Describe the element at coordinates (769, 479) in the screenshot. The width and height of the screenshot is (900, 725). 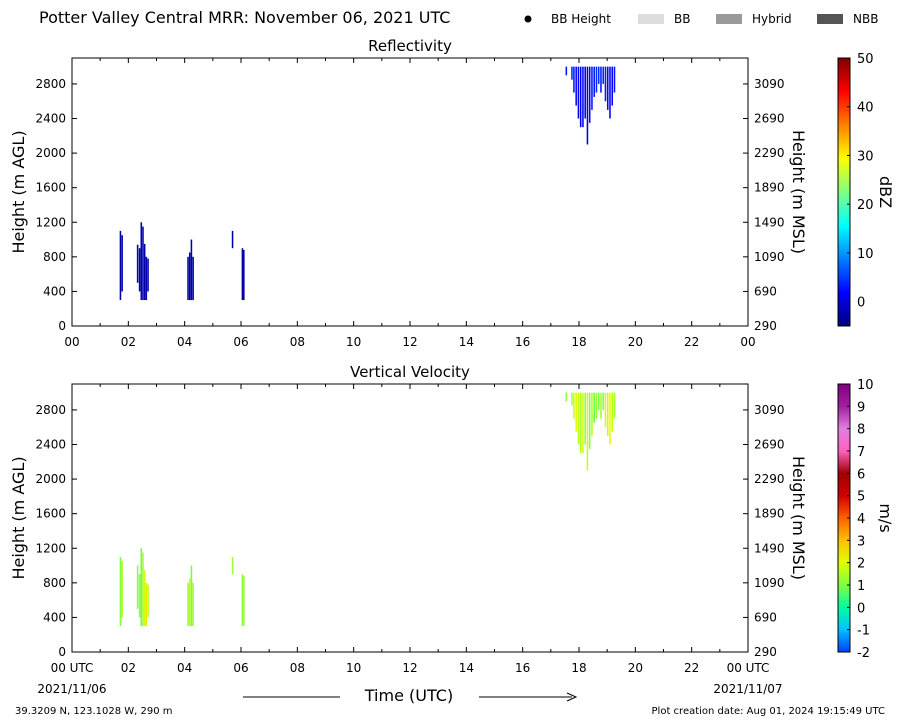
I see `y2-tick-label: 2290` at that location.